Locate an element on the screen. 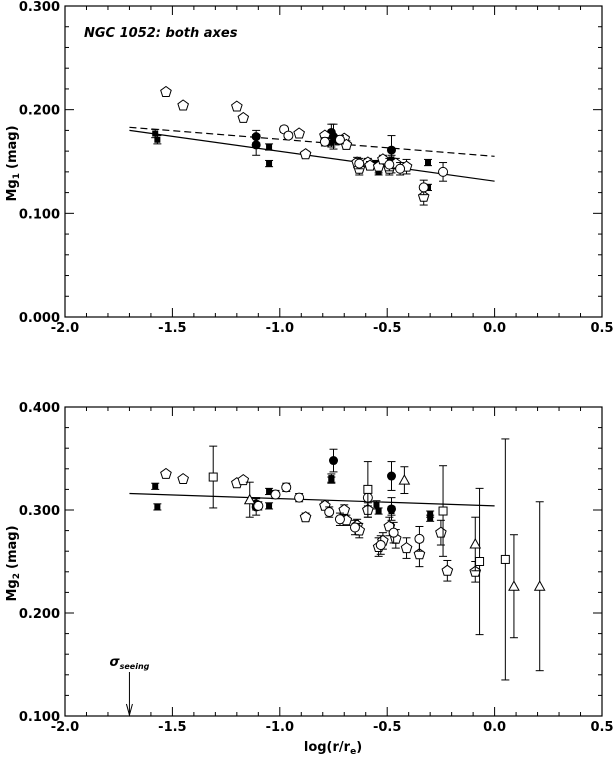 The width and height of the screenshot is (615, 757). mg1-y-tick-label: 0.300 is located at coordinates (39, 7).